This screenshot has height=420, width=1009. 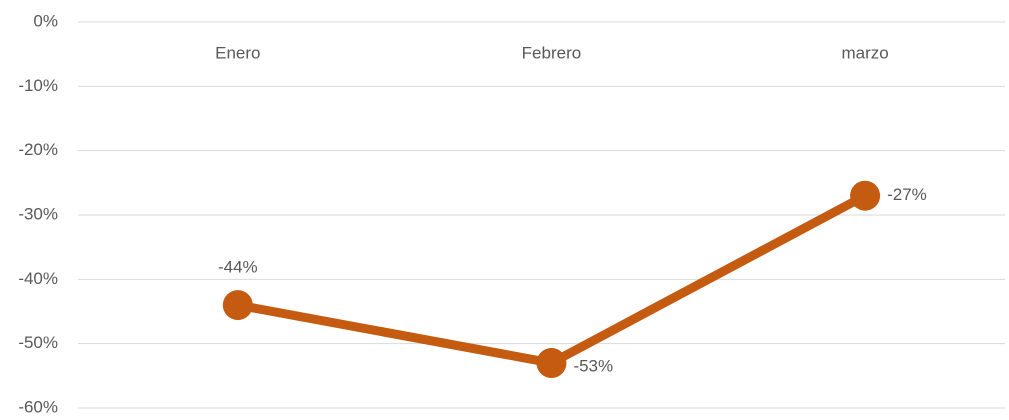 What do you see at coordinates (38, 85) in the screenshot?
I see `y-tick-label: -10%` at bounding box center [38, 85].